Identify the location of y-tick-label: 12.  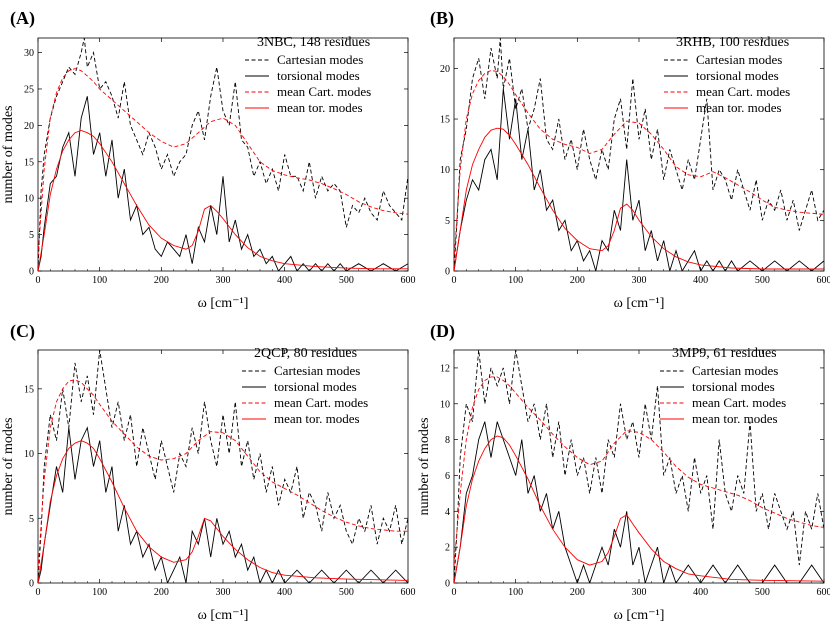
(445, 368).